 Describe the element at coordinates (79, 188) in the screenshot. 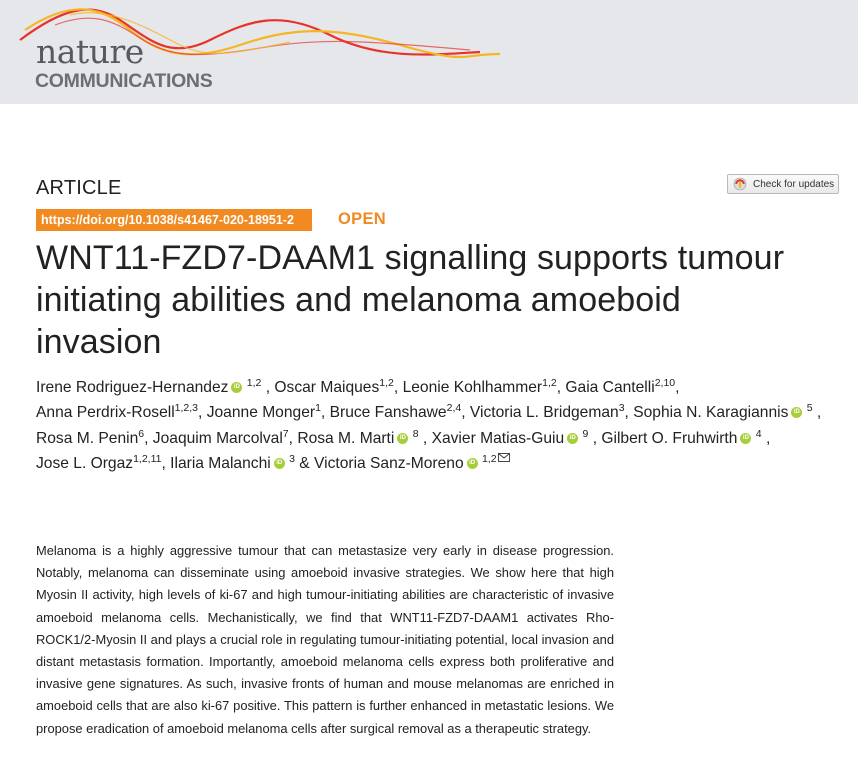

I see `article-type: ARTICLE` at that location.